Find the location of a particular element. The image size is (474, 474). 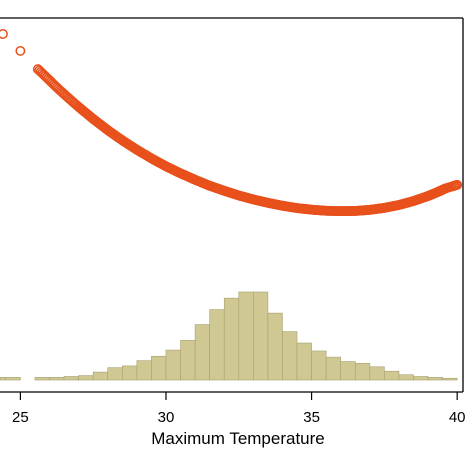

x-tick-label: 40 is located at coordinates (457, 417).